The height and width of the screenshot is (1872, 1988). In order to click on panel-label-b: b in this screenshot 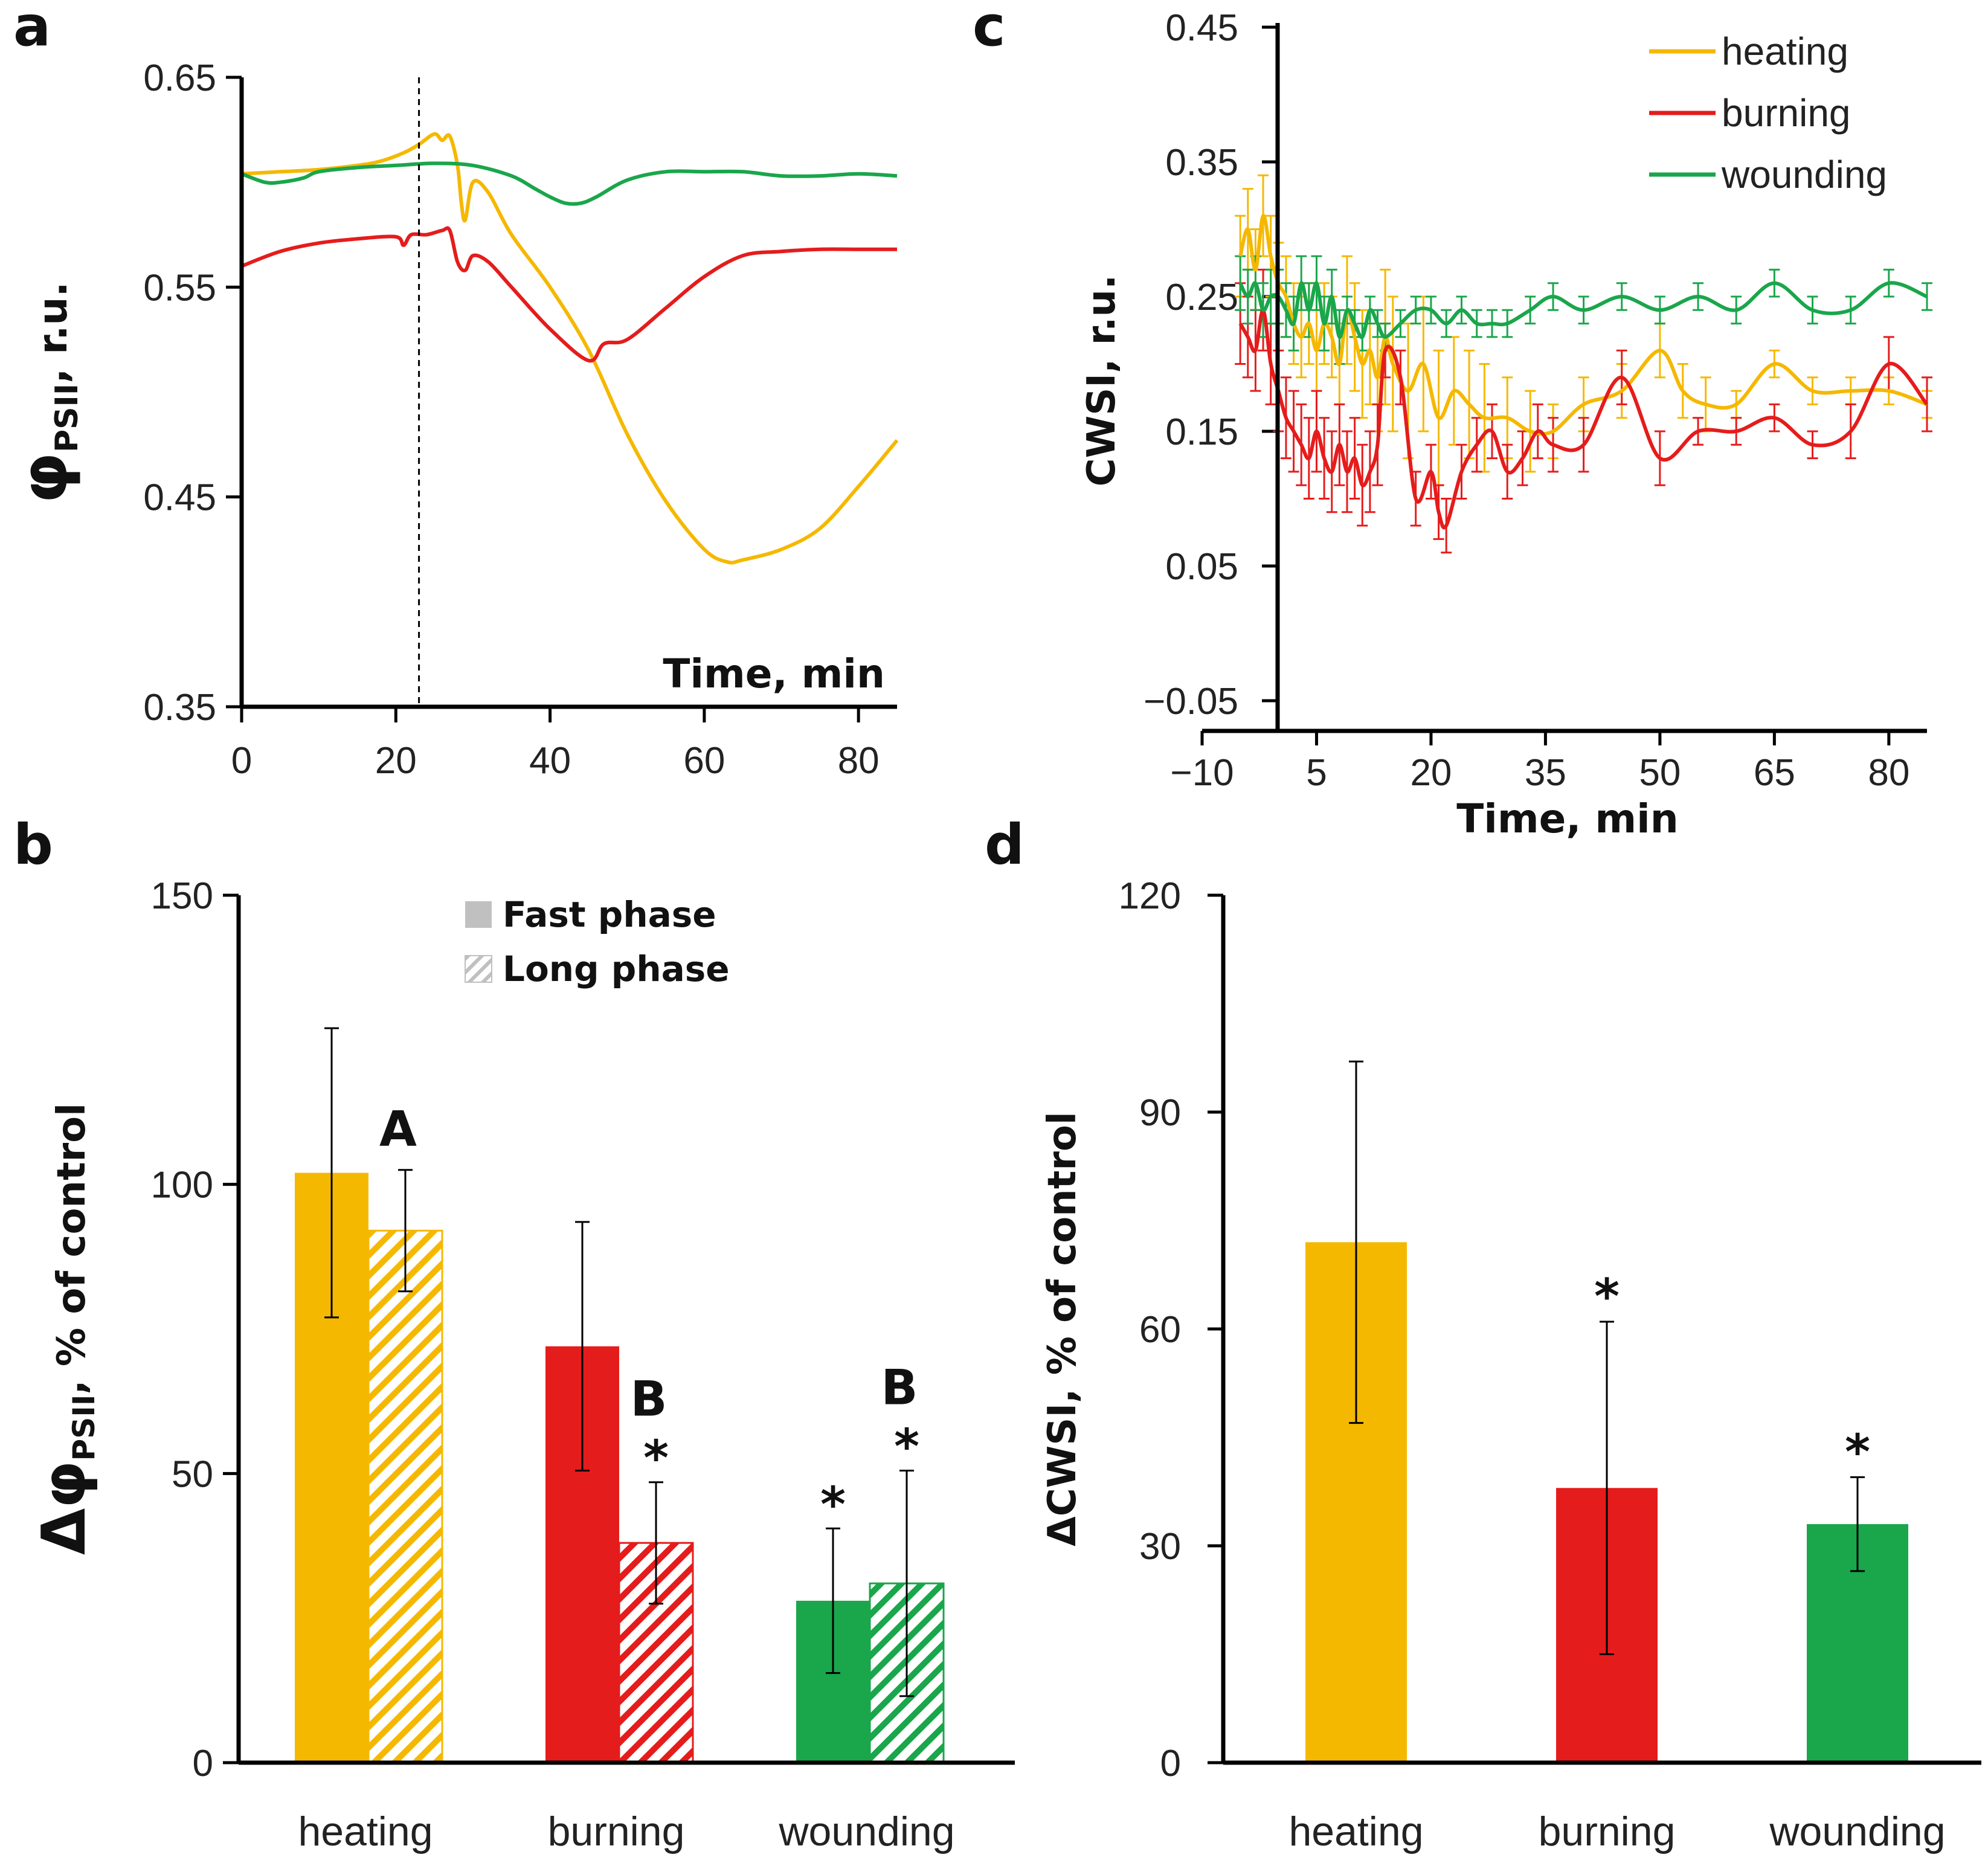, I will do `click(33, 844)`.